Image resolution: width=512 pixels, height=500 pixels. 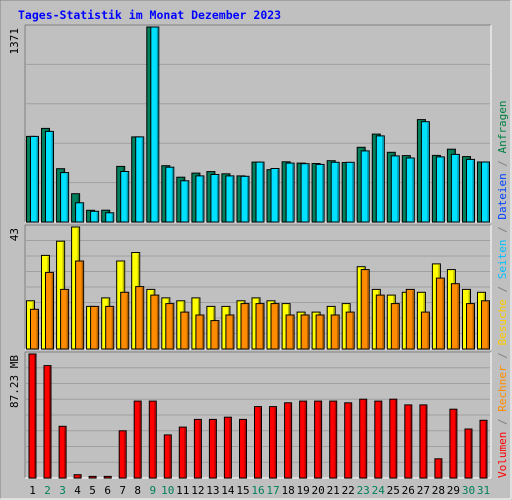 I want to click on x-tick-label-day-4: 4, so click(x=77, y=490).